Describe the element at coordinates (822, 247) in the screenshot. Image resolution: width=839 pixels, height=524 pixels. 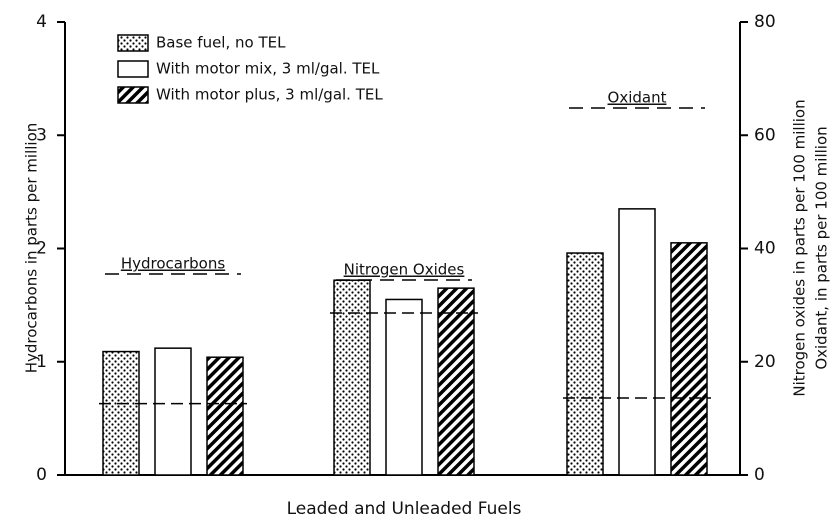
I see `y2-axis-label: Oxidant, in parts per 100 million` at that location.